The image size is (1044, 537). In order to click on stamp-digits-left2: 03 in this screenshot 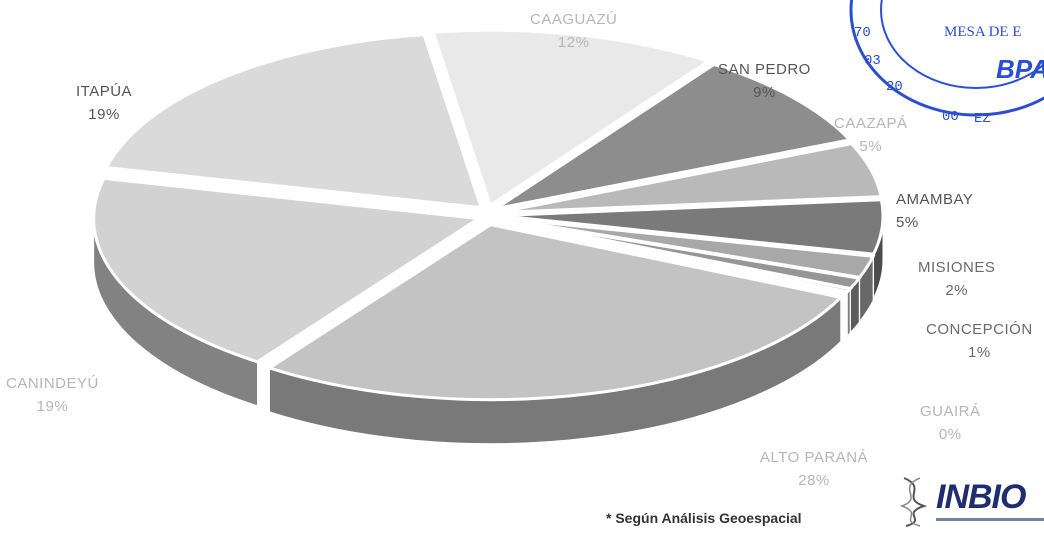, I will do `click(872, 61)`.